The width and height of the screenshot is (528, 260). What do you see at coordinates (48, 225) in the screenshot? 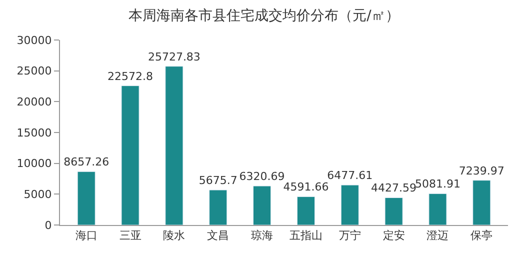
I see `y-tick-label: 0` at bounding box center [48, 225].